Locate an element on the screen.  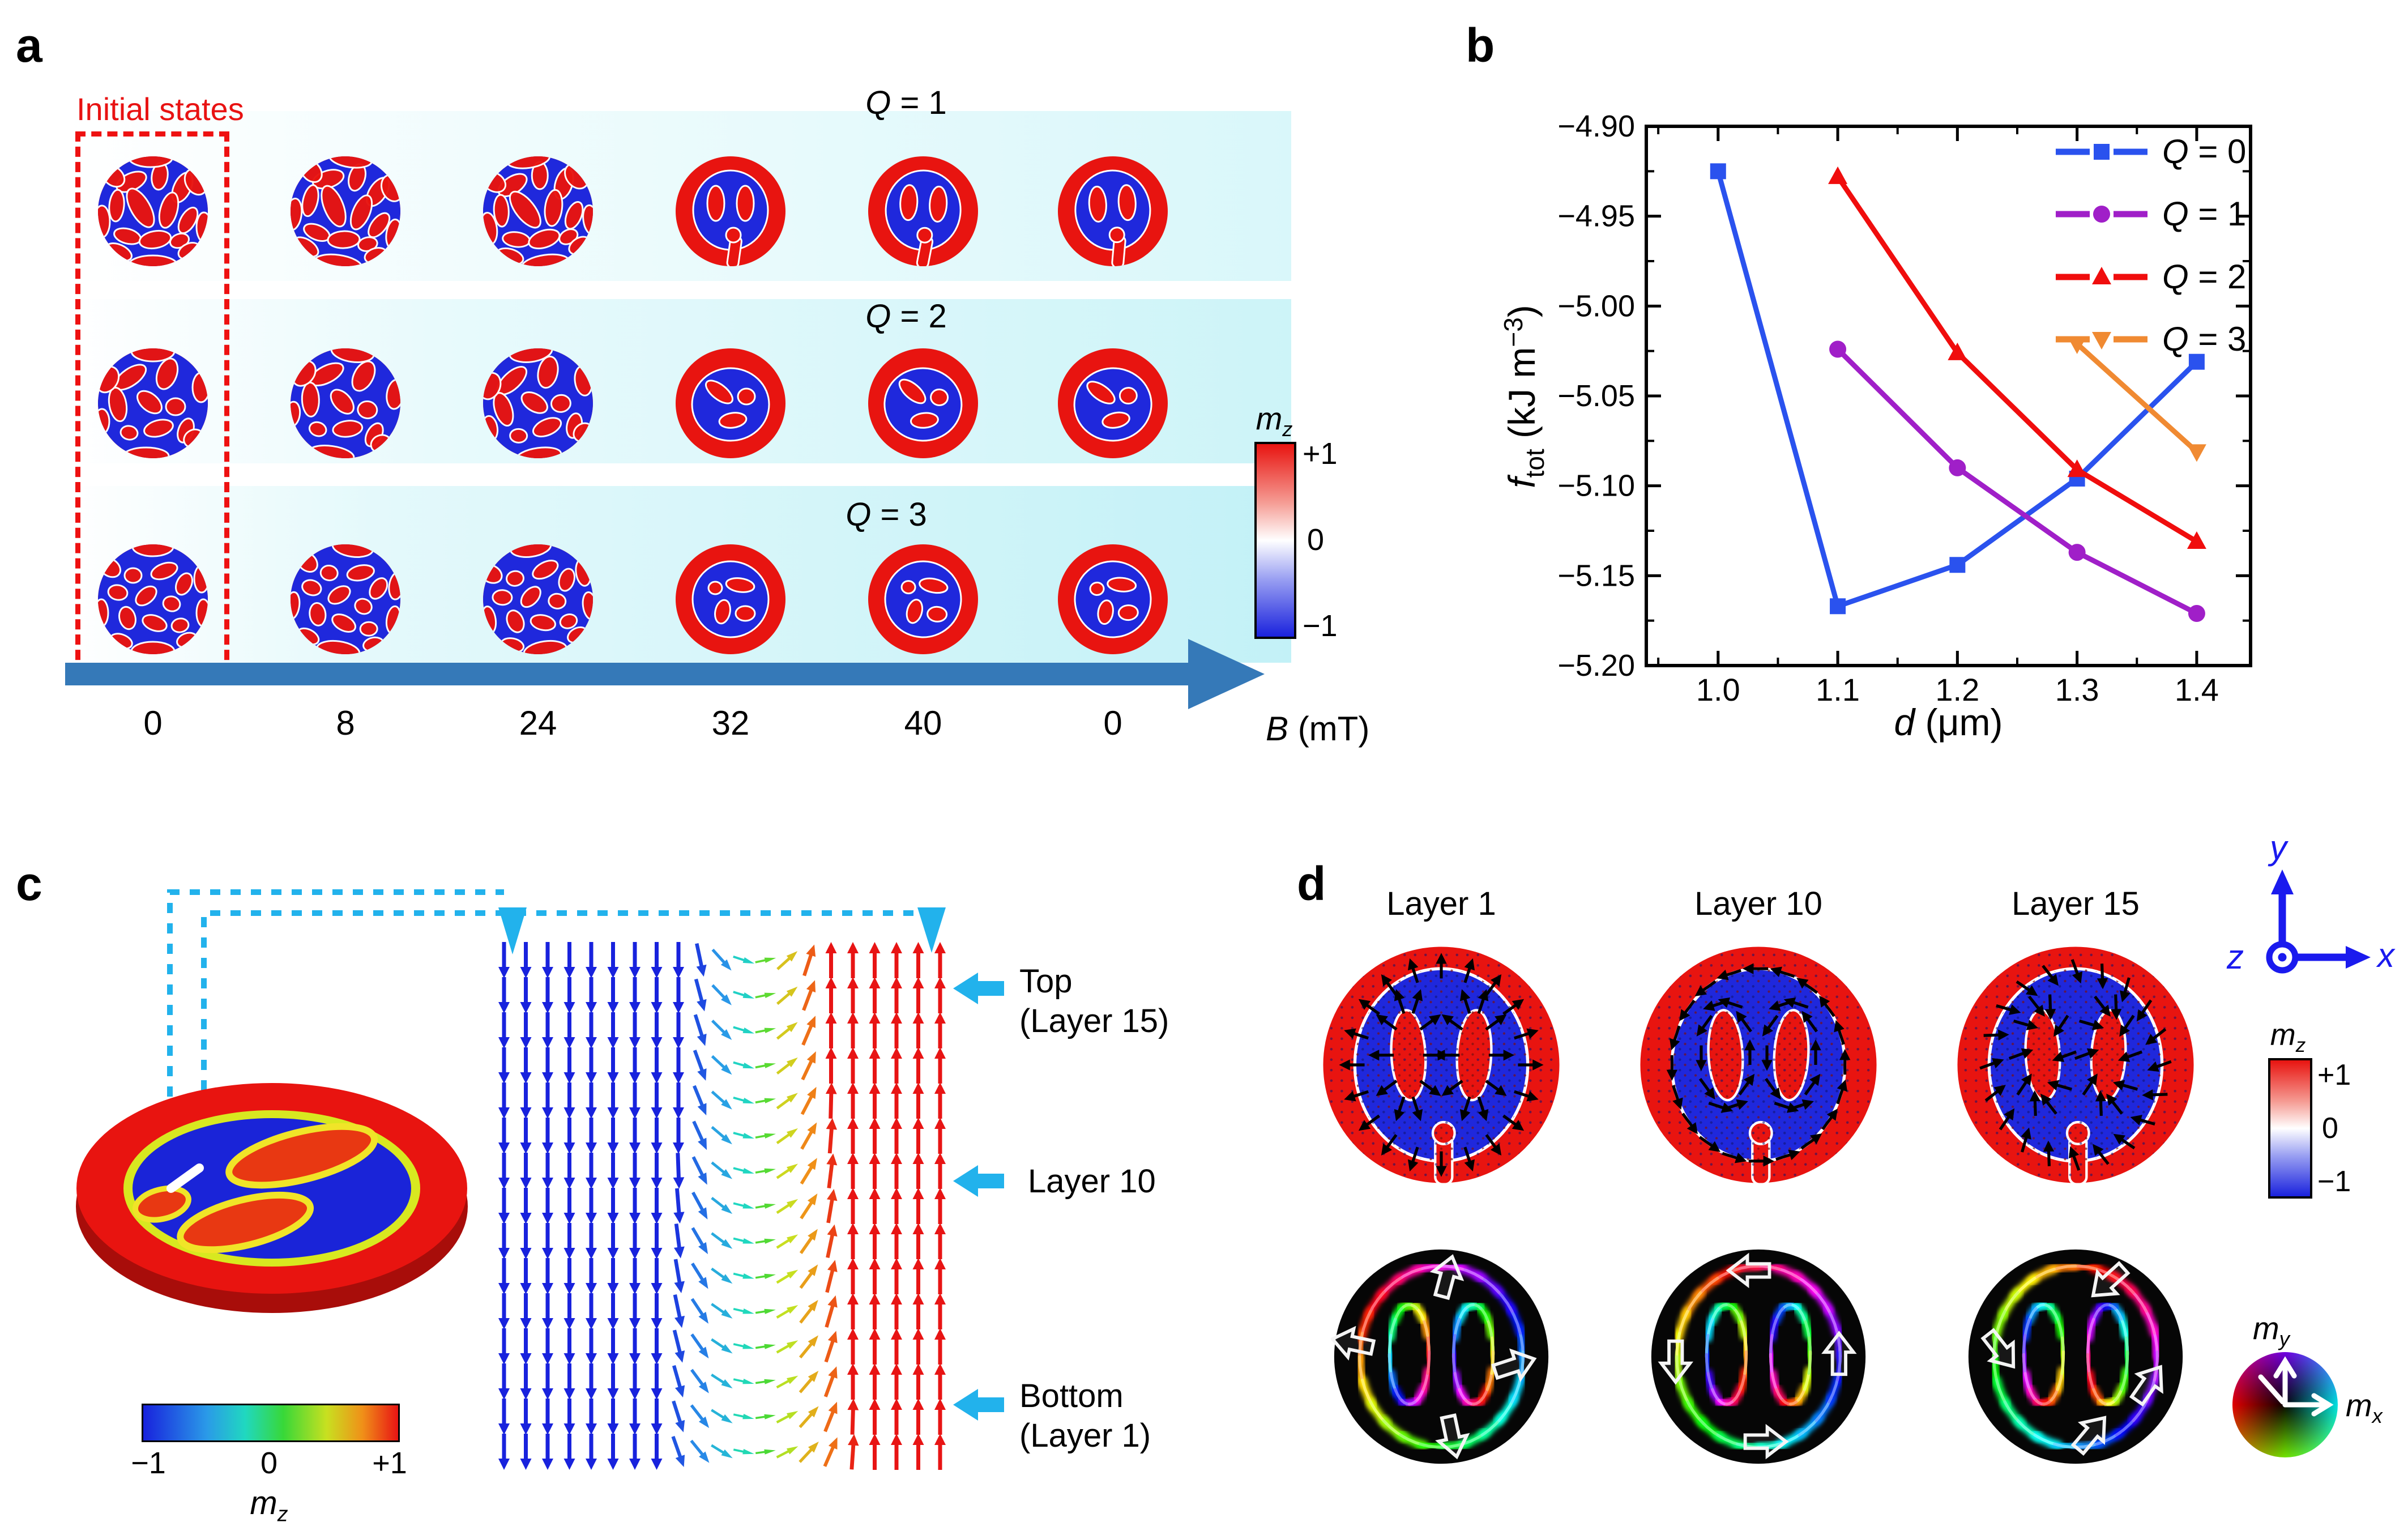
legend-rest: = 2 is located at coordinates (2218, 277).